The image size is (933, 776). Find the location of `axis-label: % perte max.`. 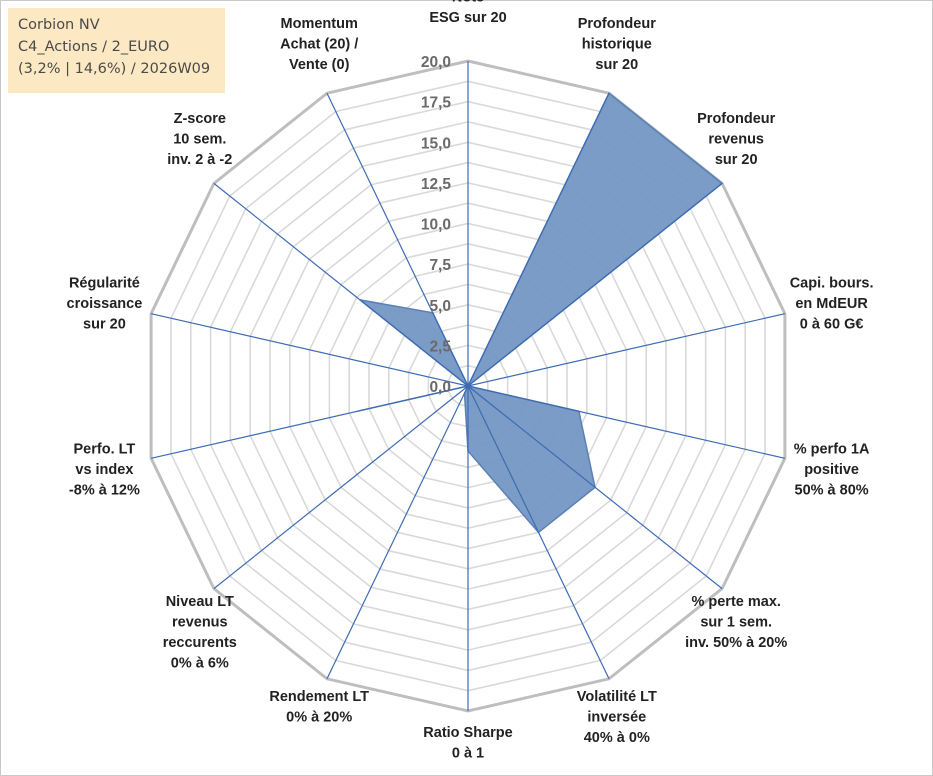

axis-label: % perte max. is located at coordinates (735, 602).